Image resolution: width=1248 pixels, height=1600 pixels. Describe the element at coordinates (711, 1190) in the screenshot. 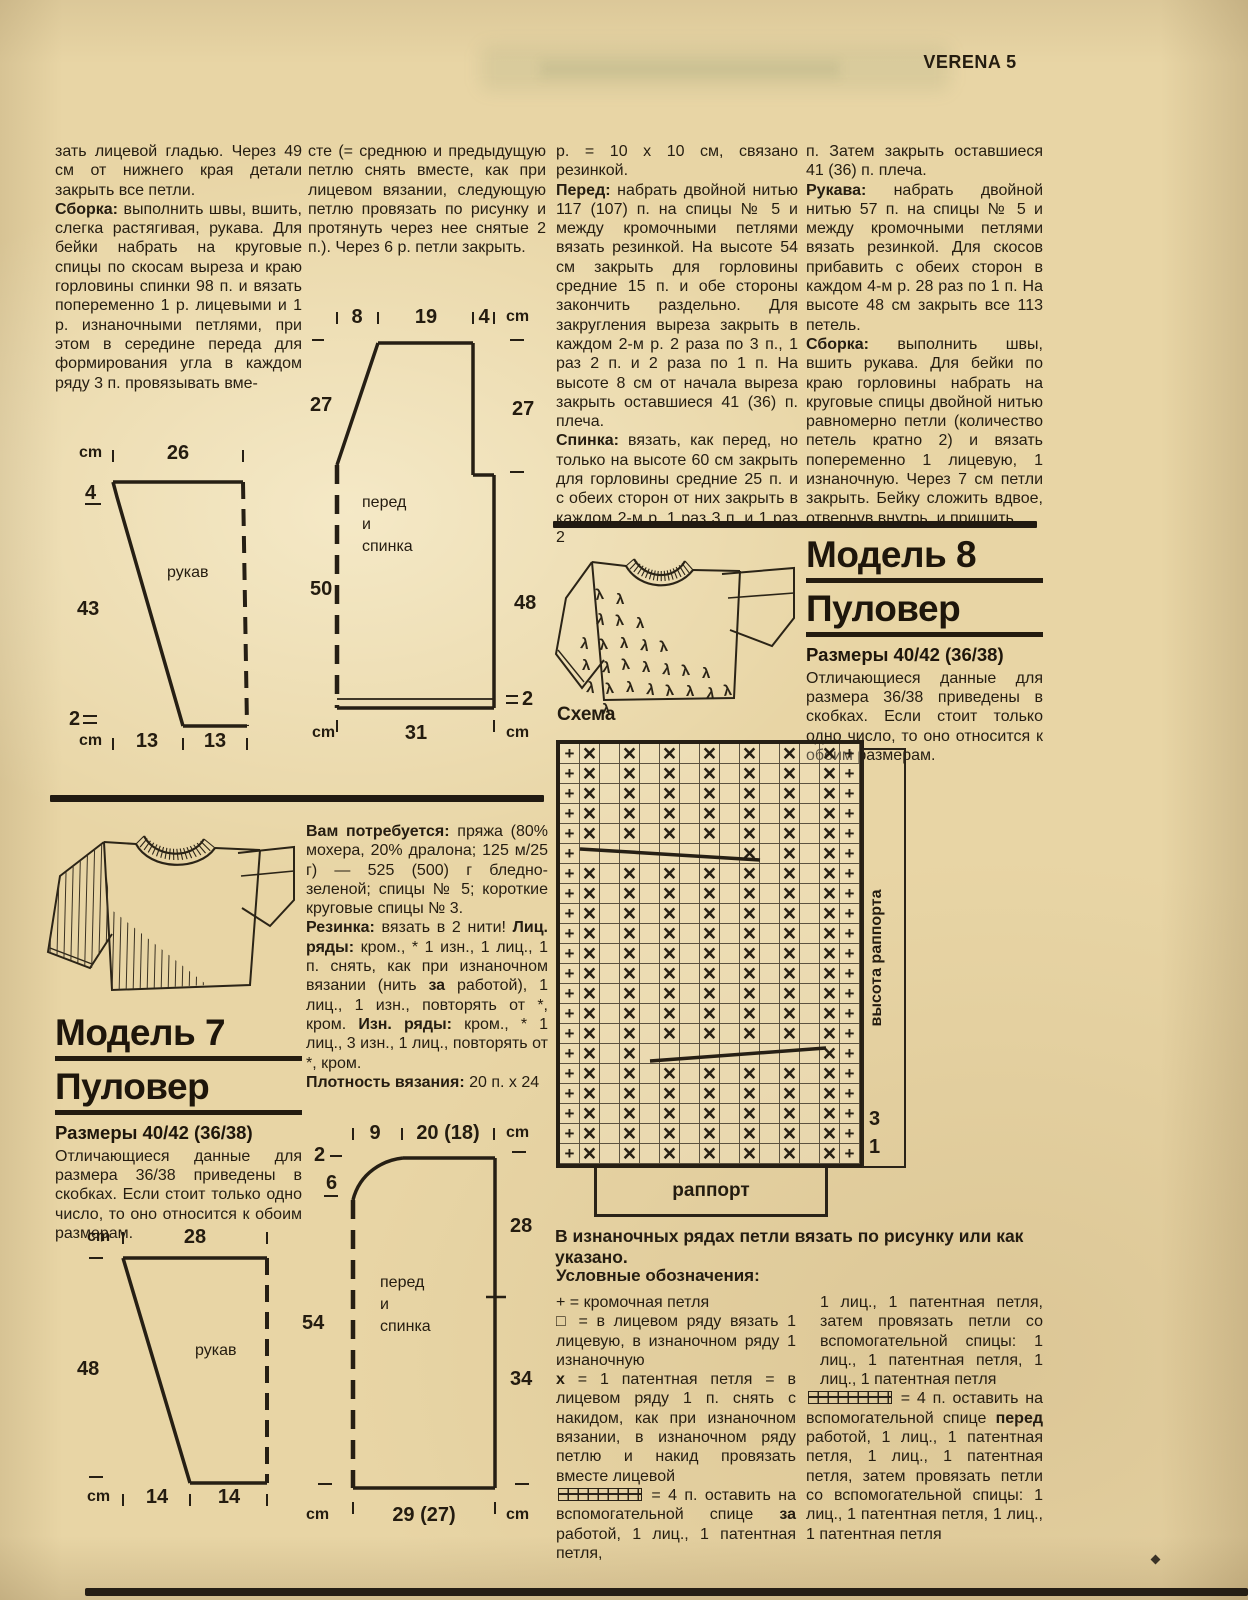

I see `rapport-label: раппорт` at that location.